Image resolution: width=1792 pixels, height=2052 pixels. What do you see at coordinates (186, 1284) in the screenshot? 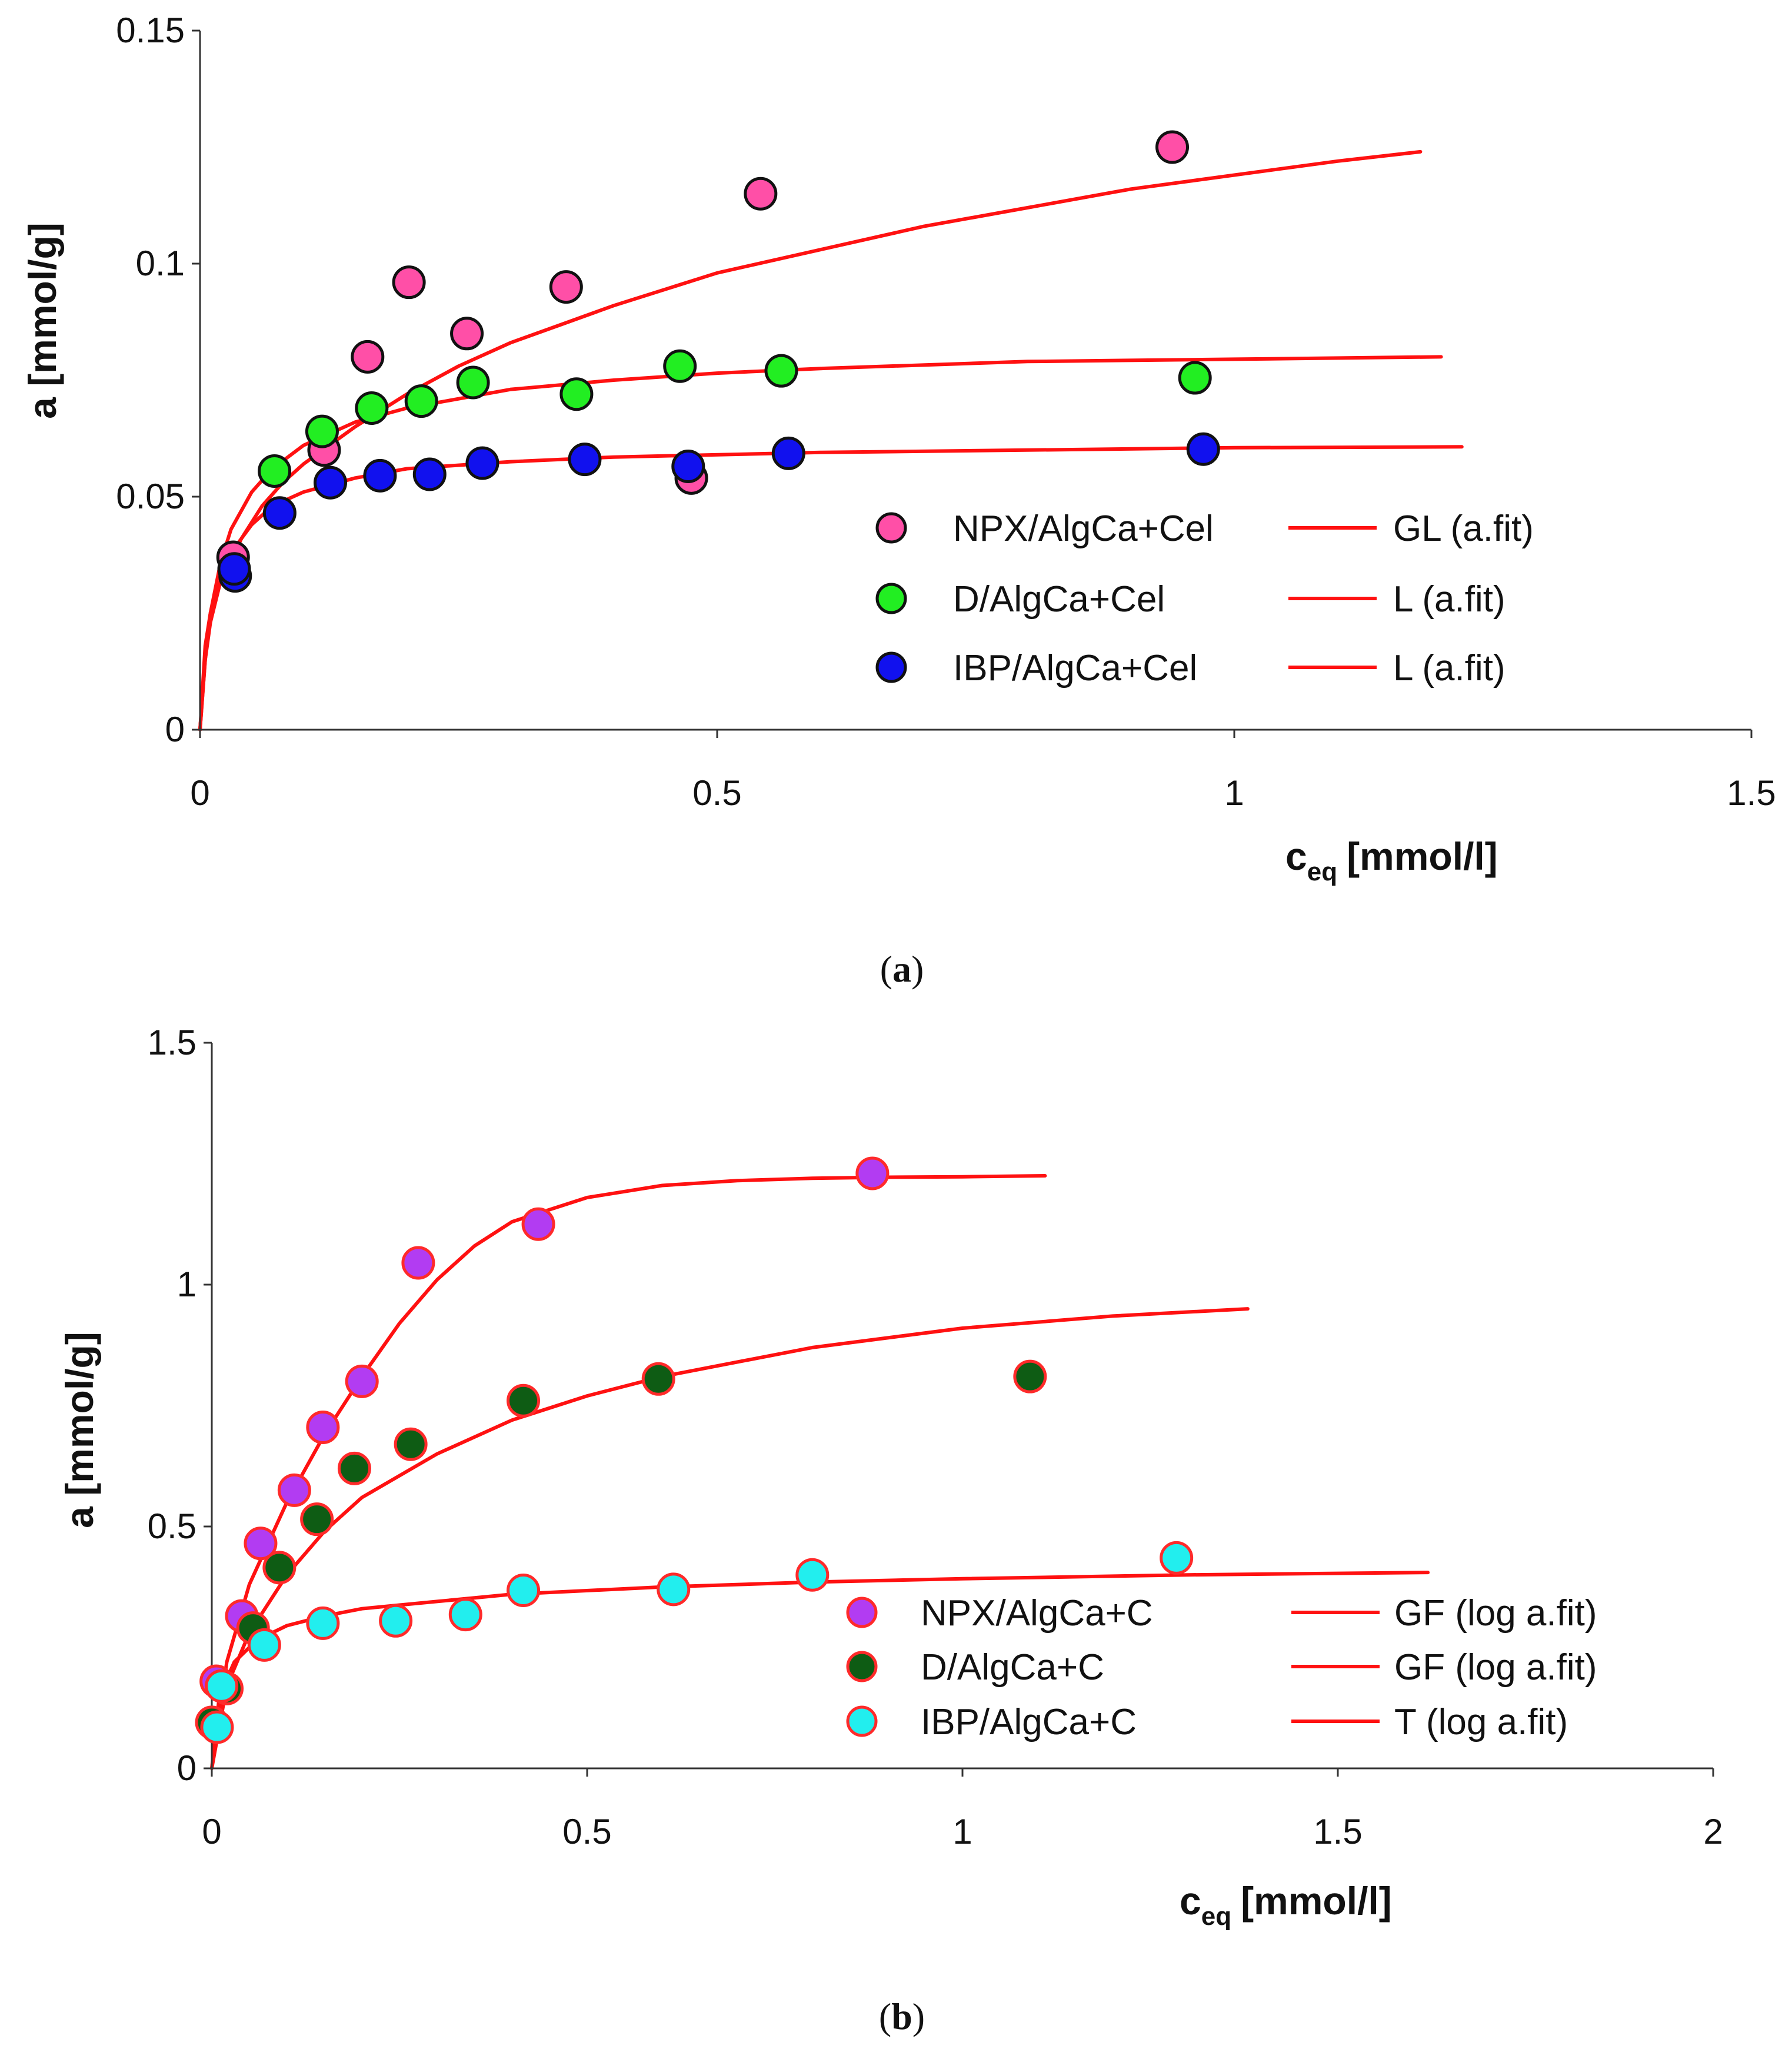
I see `chart-b-y-tick-label: 1` at bounding box center [186, 1284].